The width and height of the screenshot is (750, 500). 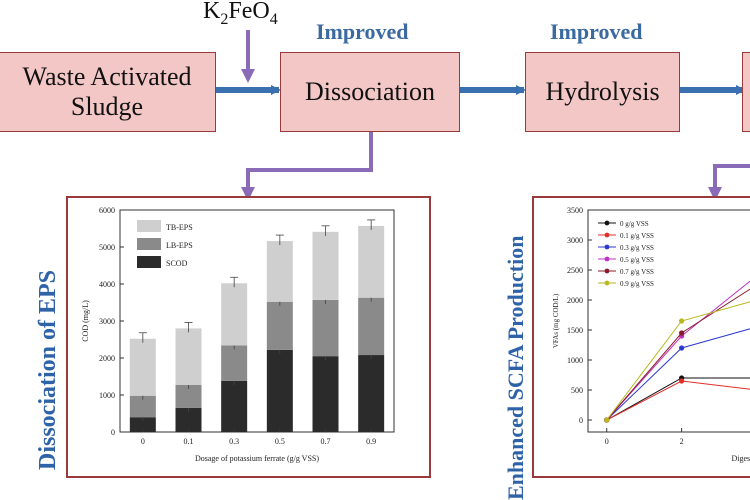 I want to click on x-tick-label: 2, so click(x=682, y=441).